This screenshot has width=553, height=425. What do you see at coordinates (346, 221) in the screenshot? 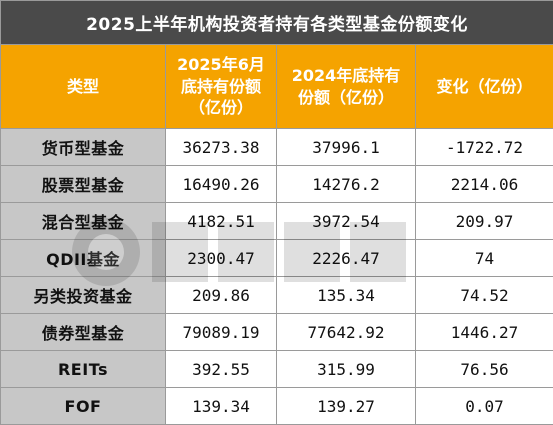
I see `end2024-cell: 3972.54` at bounding box center [346, 221].